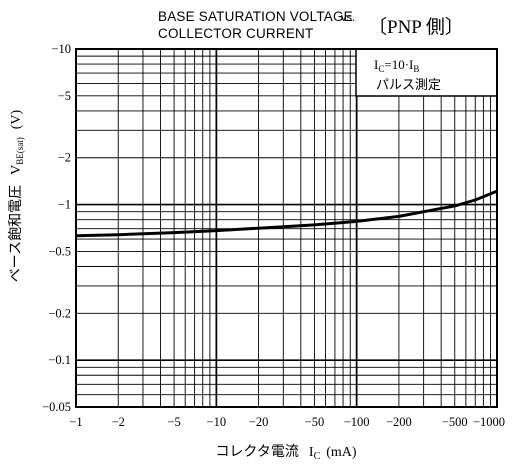 Image resolution: width=519 pixels, height=466 pixels. Describe the element at coordinates (259, 422) in the screenshot. I see `x-tick-label: −20` at that location.